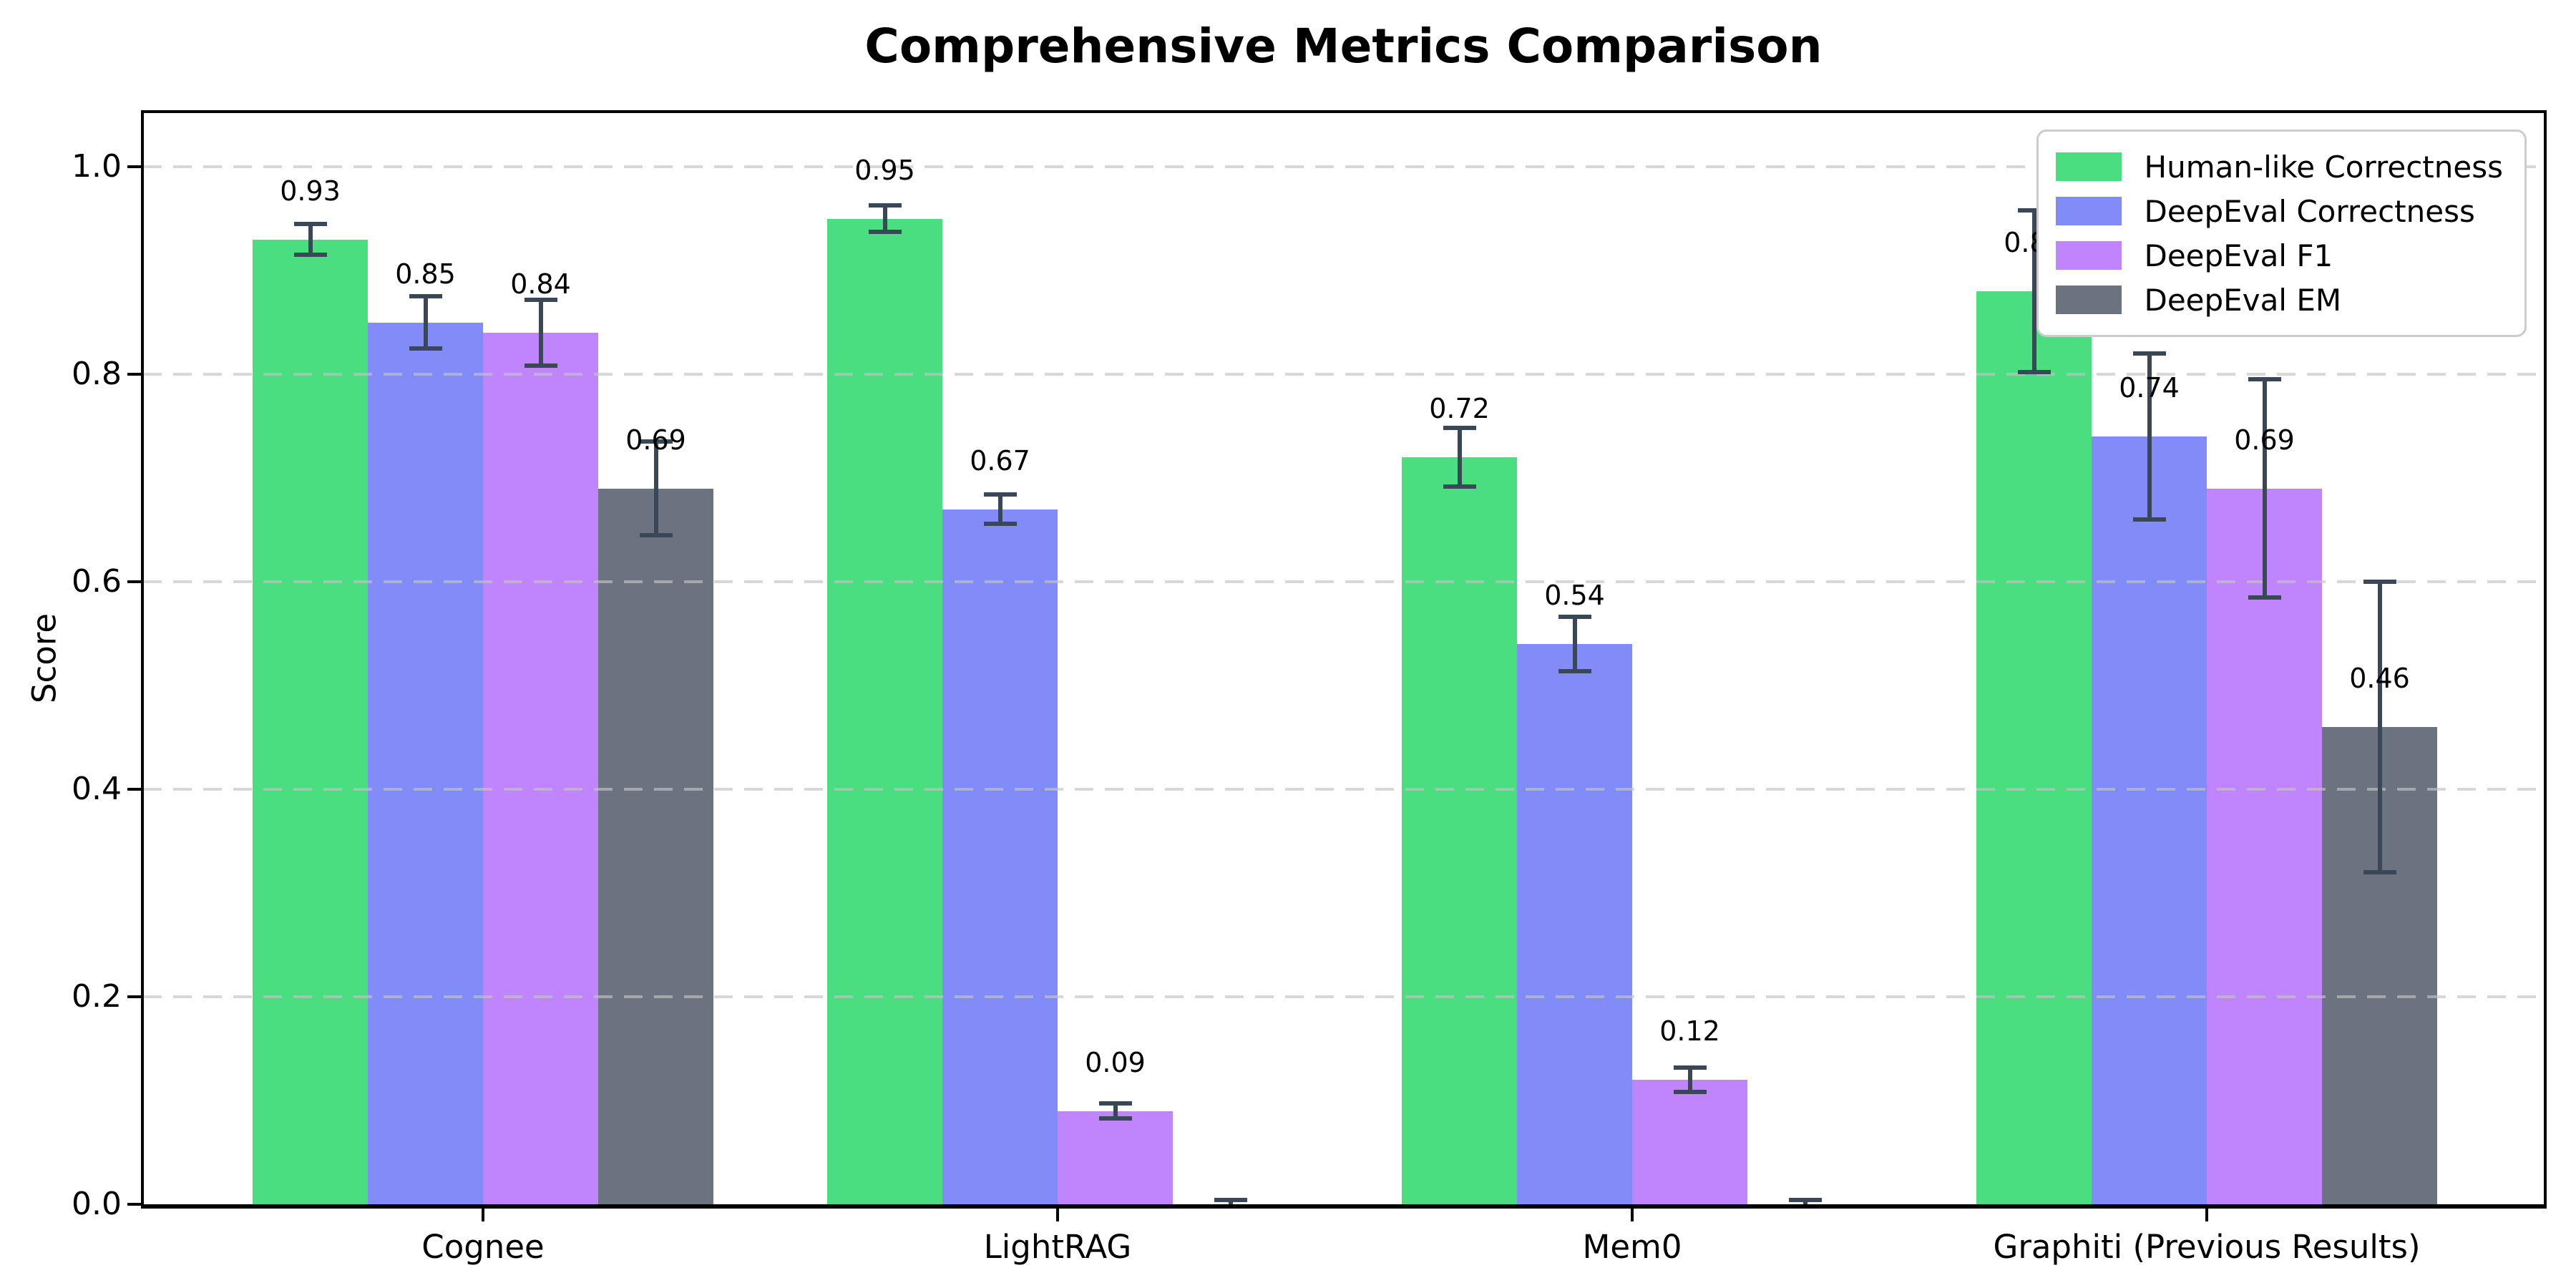  Describe the element at coordinates (97, 374) in the screenshot. I see `ytick-label-0.8: 0.8` at that location.